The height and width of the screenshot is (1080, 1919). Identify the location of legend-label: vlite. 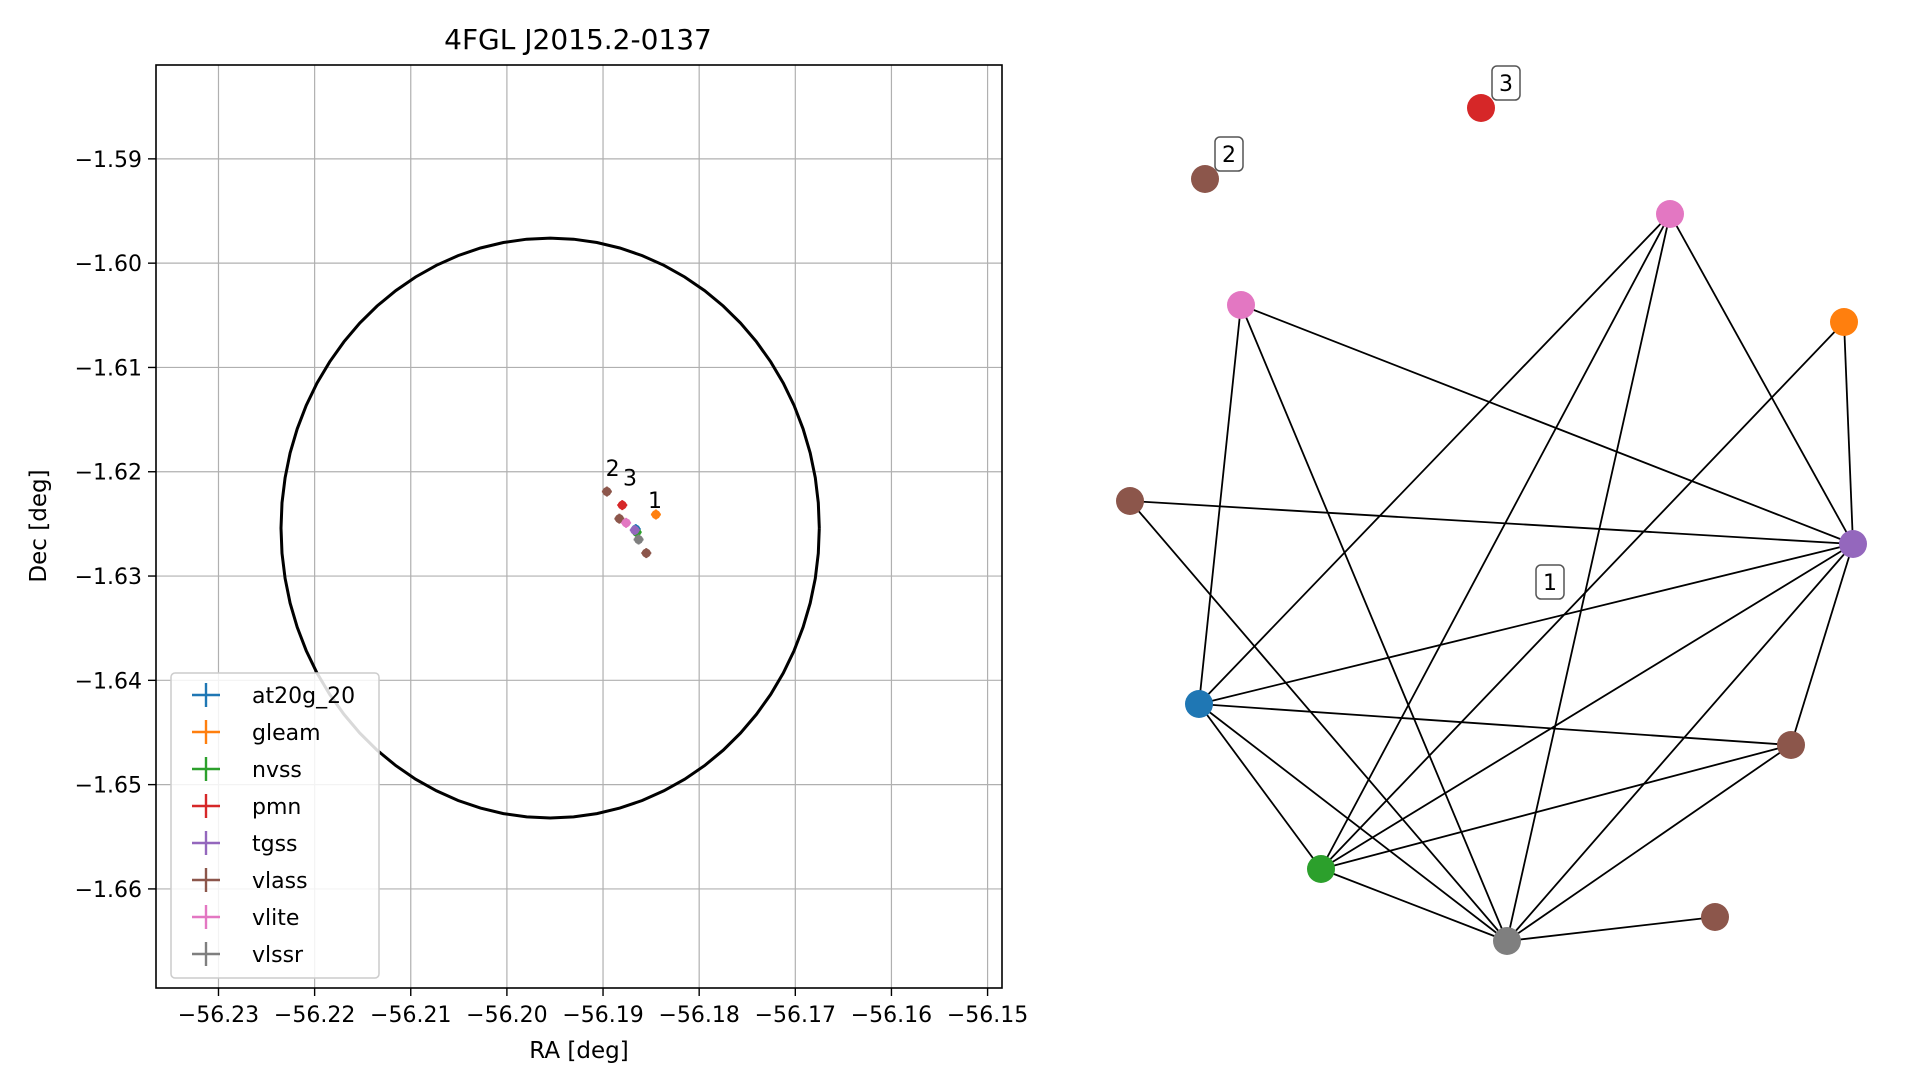
(275, 918).